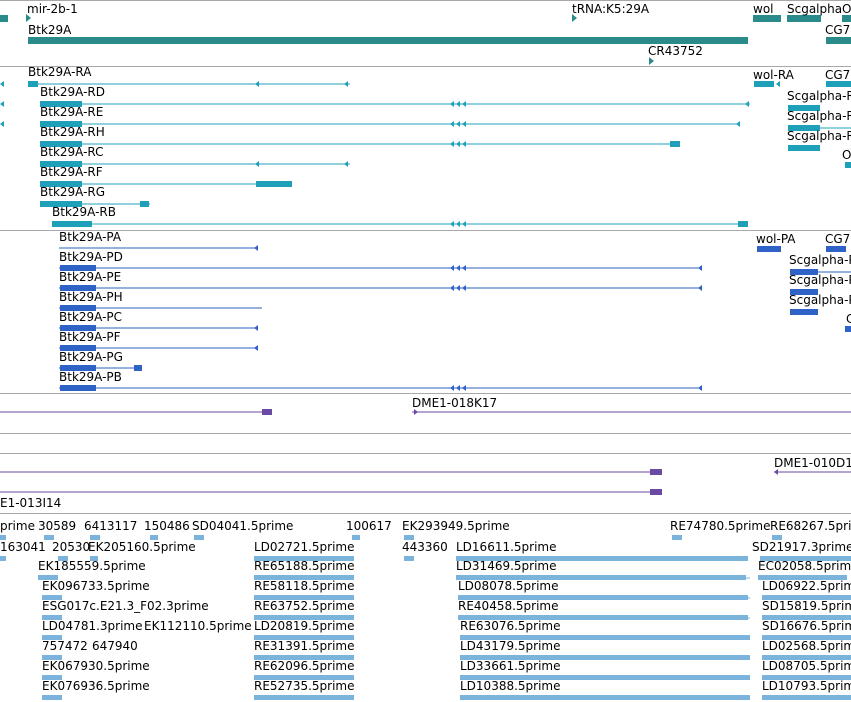  What do you see at coordinates (110, 526) in the screenshot?
I see `est-label: 6413117` at bounding box center [110, 526].